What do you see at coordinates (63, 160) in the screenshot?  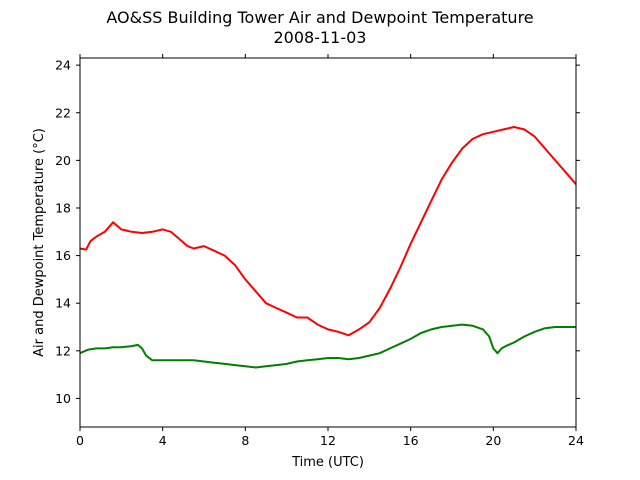 I see `y-tick-label: 20` at bounding box center [63, 160].